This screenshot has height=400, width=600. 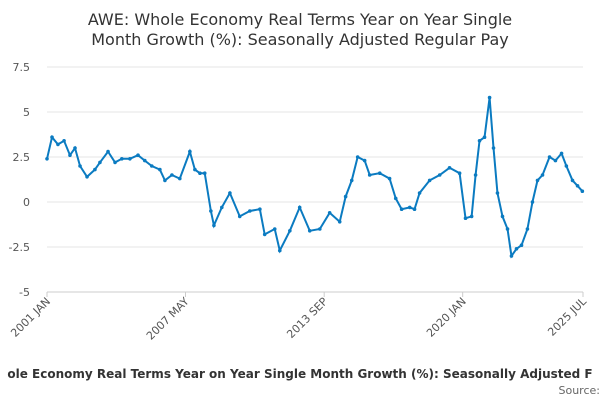 What do you see at coordinates (26, 202) in the screenshot?
I see `y-tick-label: 0` at bounding box center [26, 202].